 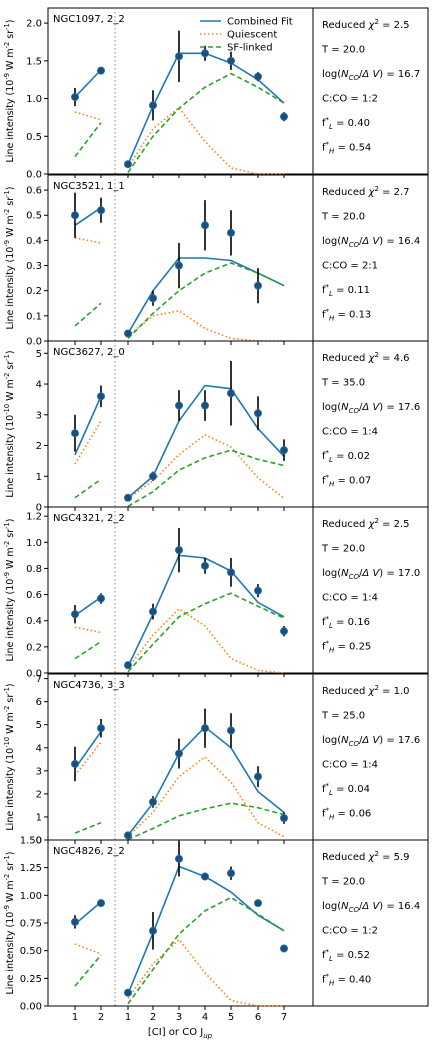 I want to click on stat-line: f*​L​ = 0.11, so click(x=346, y=290).